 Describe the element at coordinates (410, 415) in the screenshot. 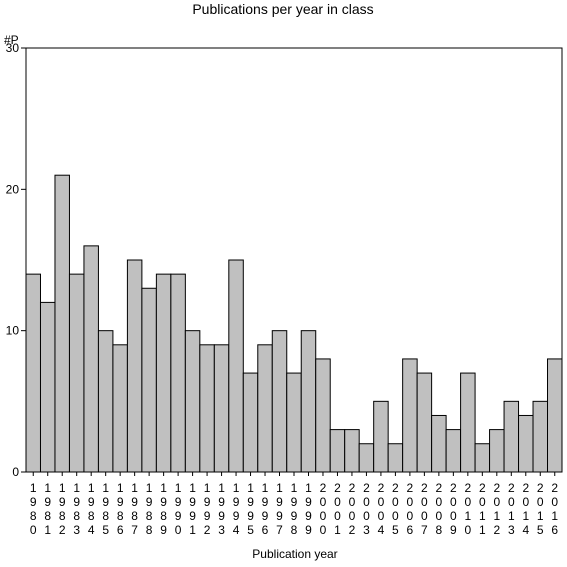

I see `bar-2006` at that location.